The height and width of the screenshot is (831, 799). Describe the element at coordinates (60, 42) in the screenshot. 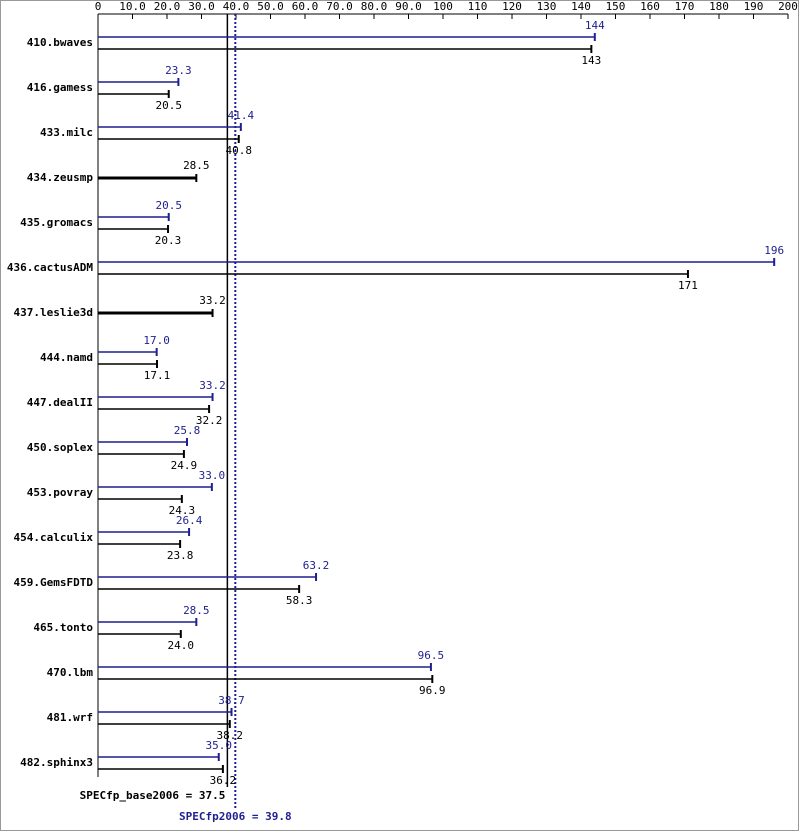

I see `category-label: 410.bwaves` at that location.